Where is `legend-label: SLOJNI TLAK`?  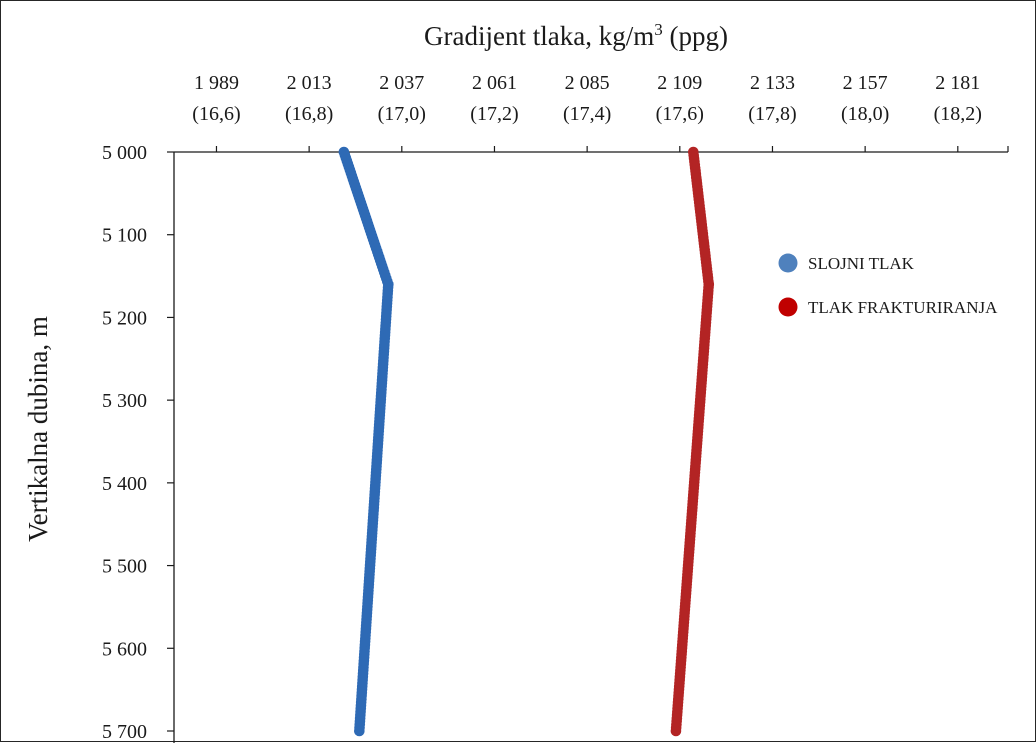 legend-label: SLOJNI TLAK is located at coordinates (861, 263).